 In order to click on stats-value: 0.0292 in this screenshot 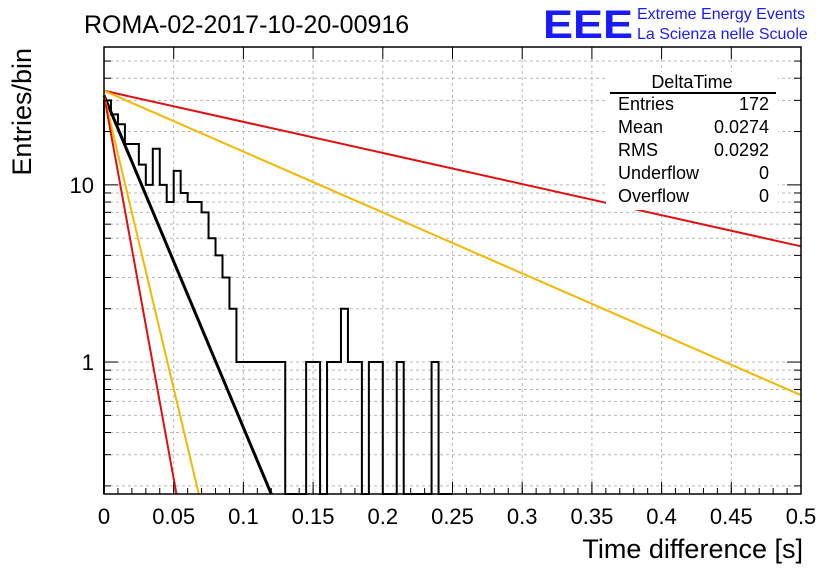, I will do `click(741, 150)`.